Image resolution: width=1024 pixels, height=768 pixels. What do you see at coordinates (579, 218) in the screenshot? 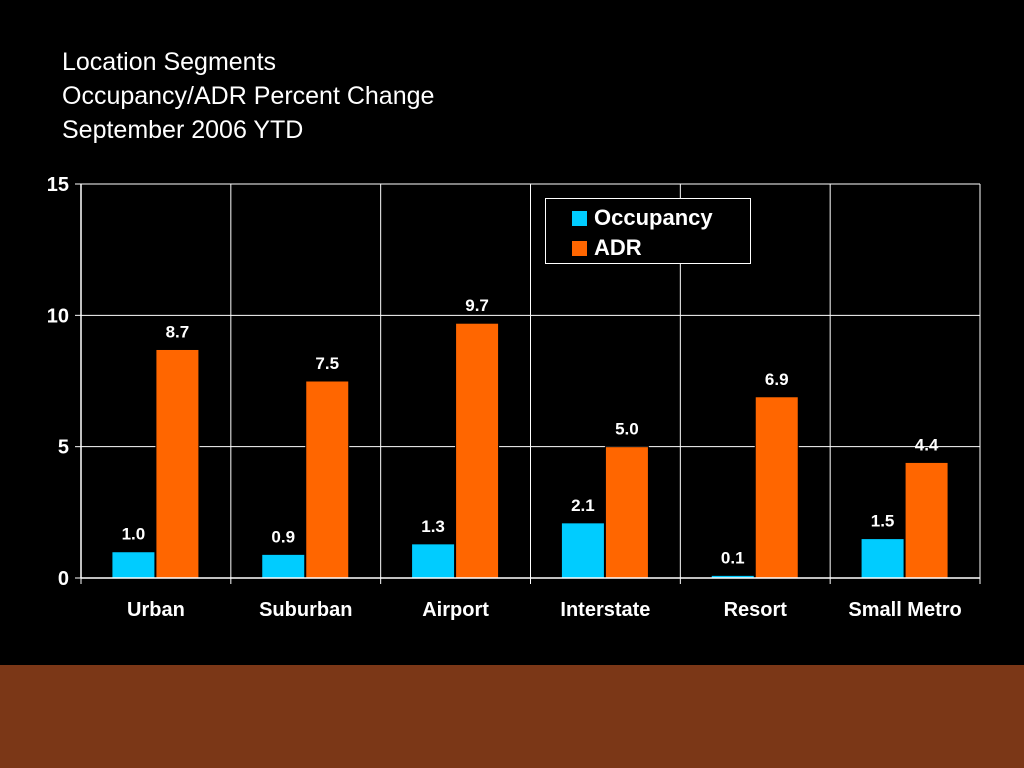
I see `legend-swatch-occupancy` at bounding box center [579, 218].